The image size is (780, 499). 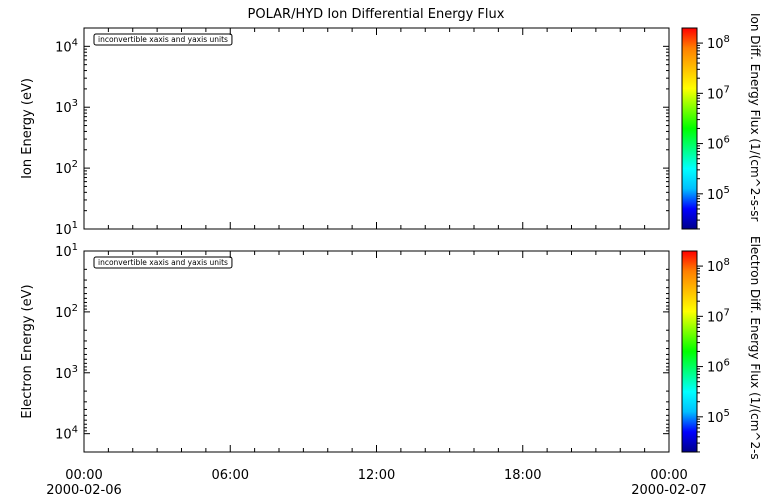 What do you see at coordinates (755, 348) in the screenshot?
I see `colorbar-label: Electron Diff. Energy Flux (1/(cm^2-s` at bounding box center [755, 348].